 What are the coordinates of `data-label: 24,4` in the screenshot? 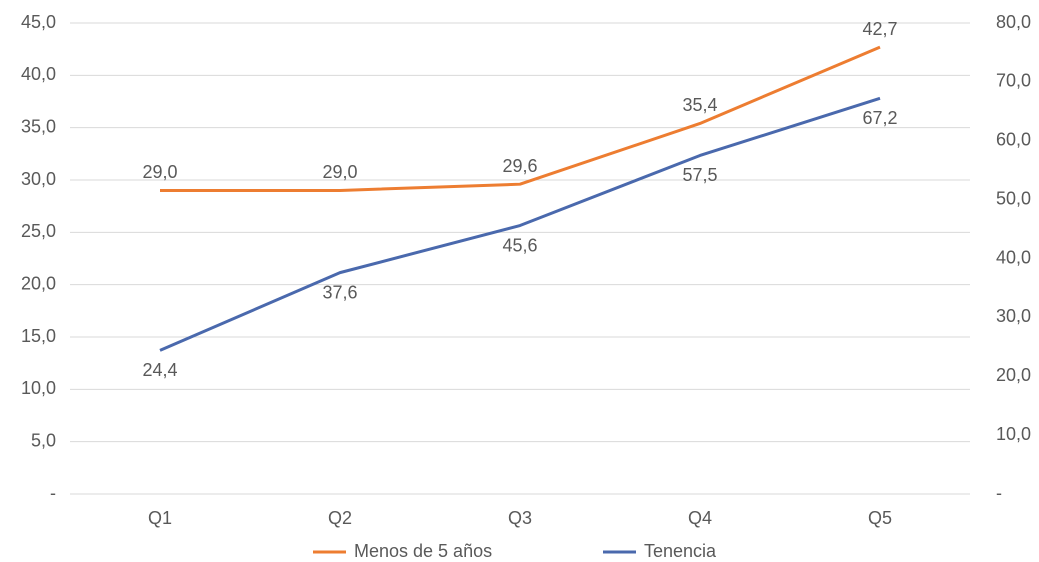 It's located at (159, 370).